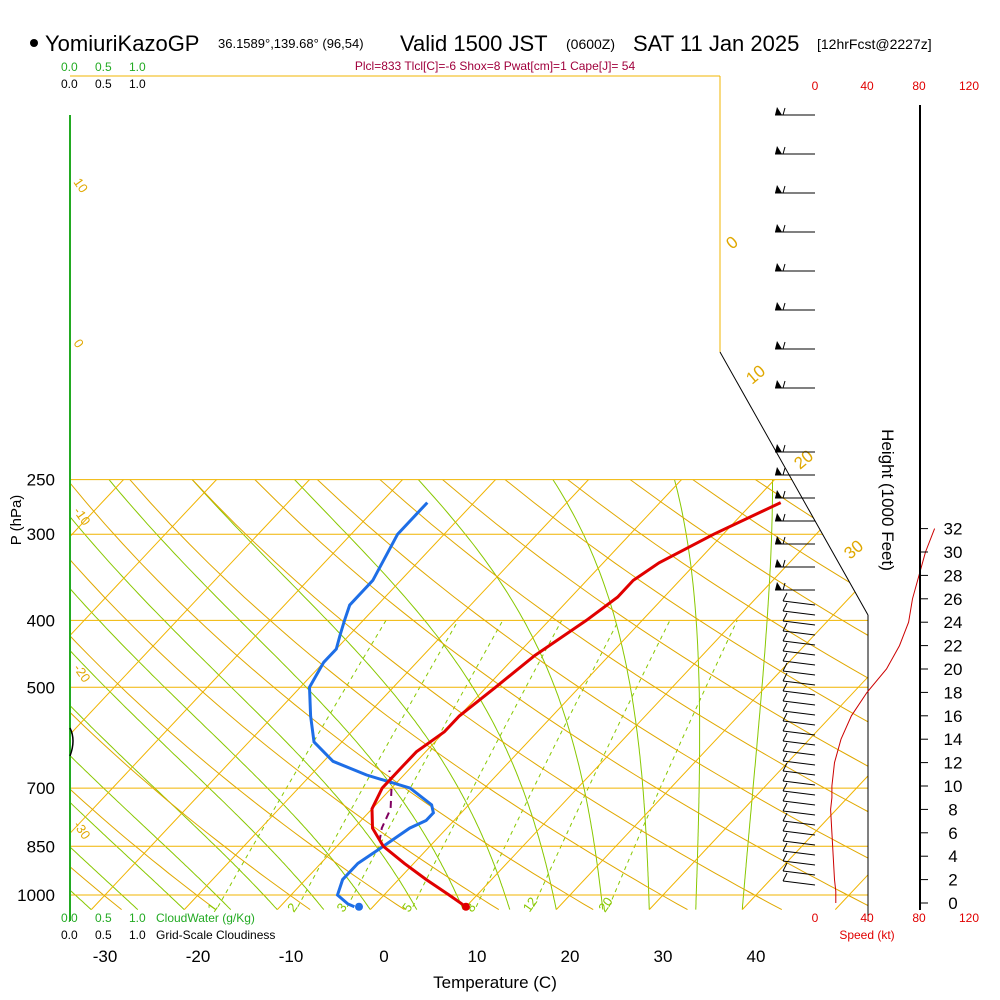 Image resolution: width=1000 pixels, height=1000 pixels. I want to click on dry-adiabat-label: 20, so click(803, 459).